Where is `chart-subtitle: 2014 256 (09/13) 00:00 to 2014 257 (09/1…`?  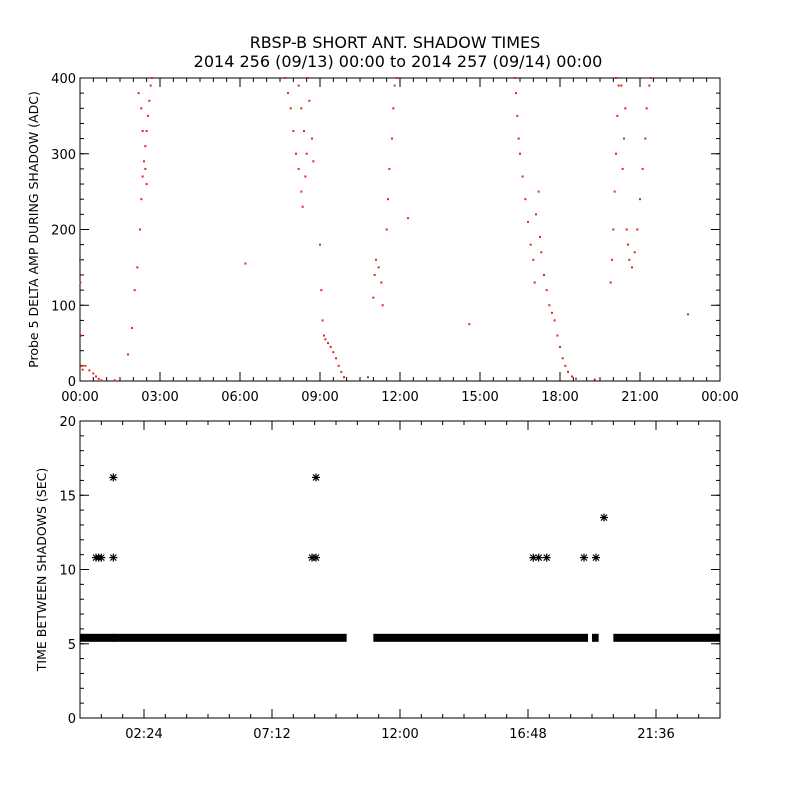 chart-subtitle: 2014 256 (09/13) 00:00 to 2014 257 (09/1… is located at coordinates (398, 61).